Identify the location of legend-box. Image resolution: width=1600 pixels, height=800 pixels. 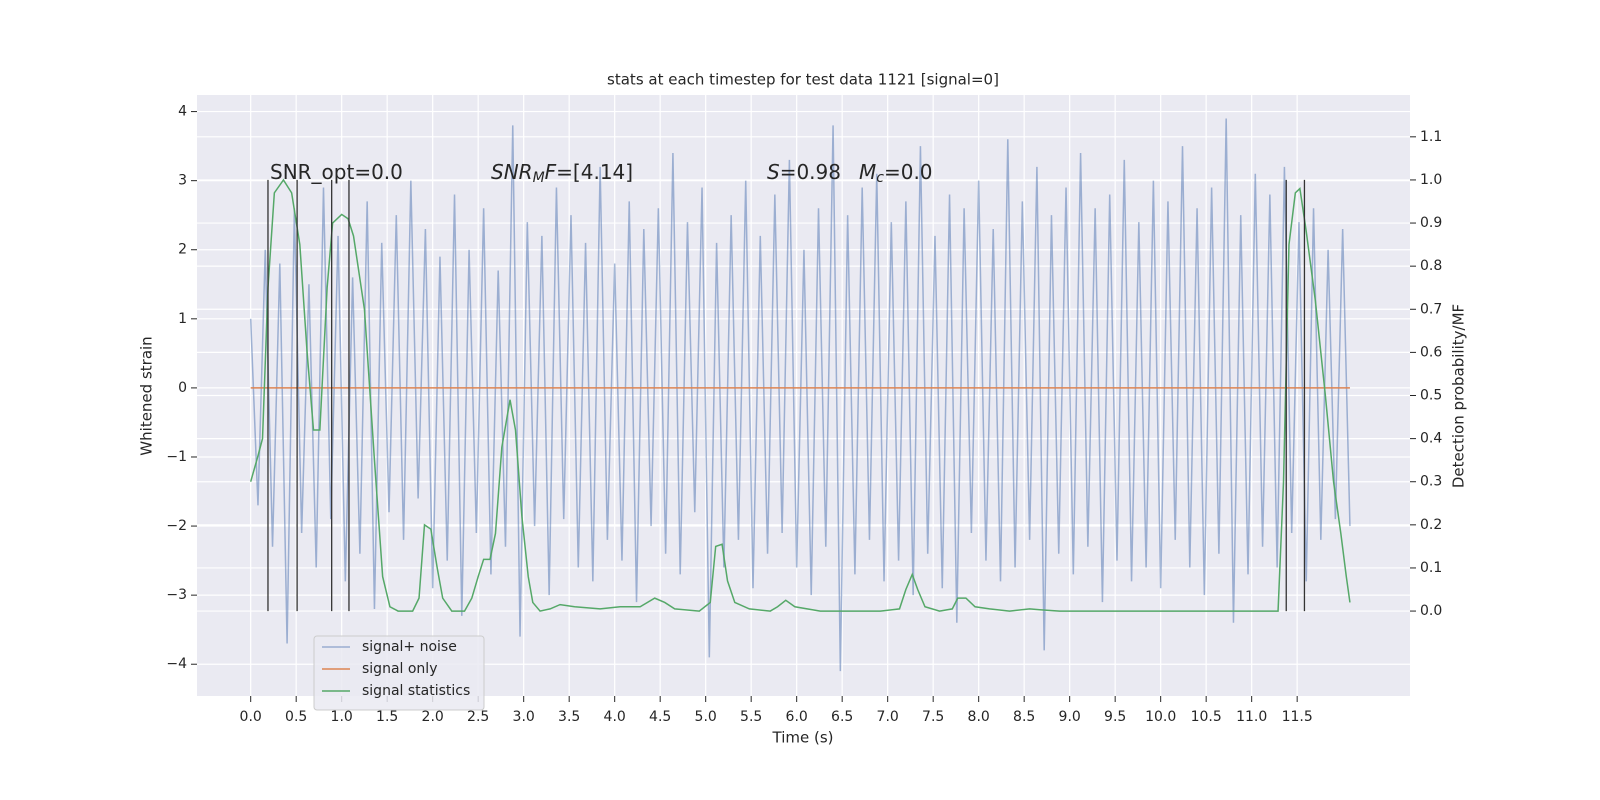
(399, 673).